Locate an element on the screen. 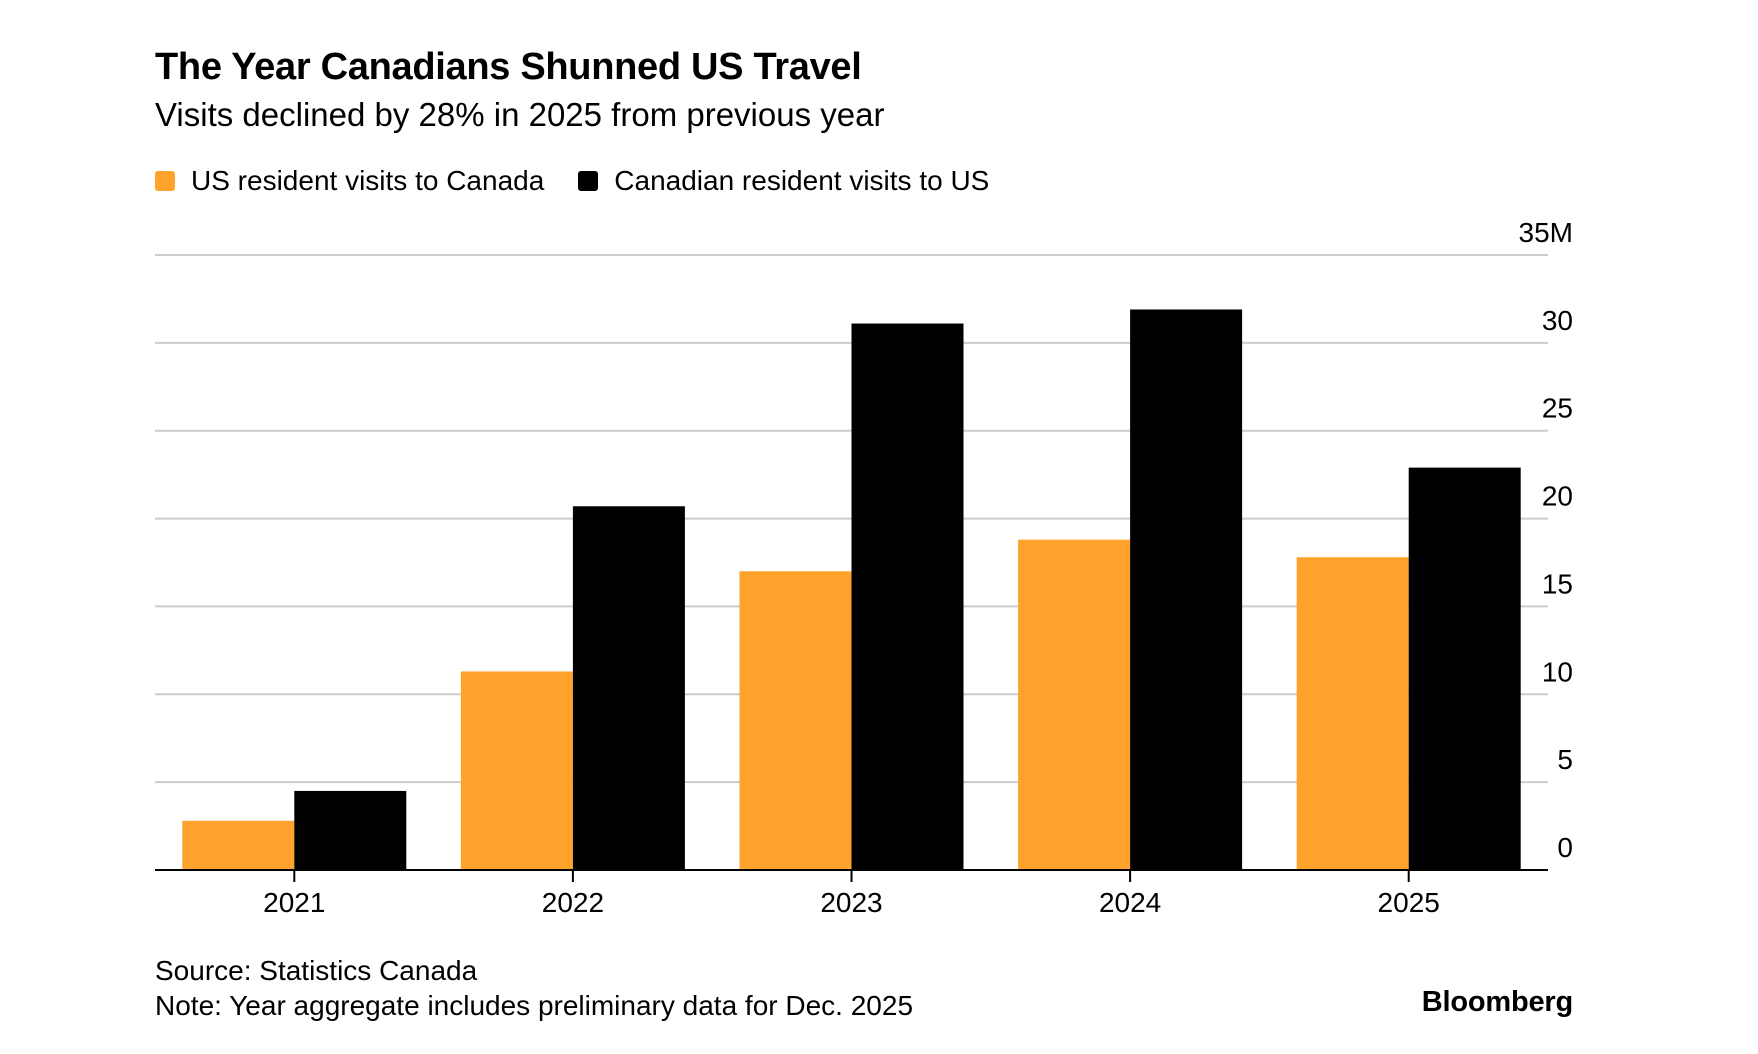  x-tick-label: 2025 is located at coordinates (1409, 902).